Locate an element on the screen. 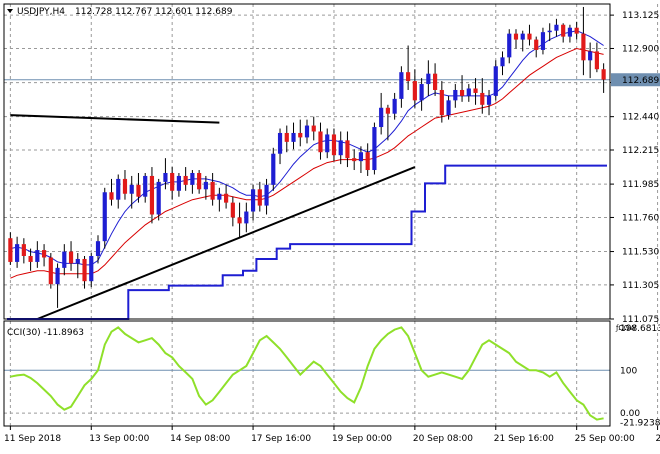 The width and height of the screenshot is (660, 454). time-tick-label: 13 Sep 00:00 is located at coordinates (119, 439).